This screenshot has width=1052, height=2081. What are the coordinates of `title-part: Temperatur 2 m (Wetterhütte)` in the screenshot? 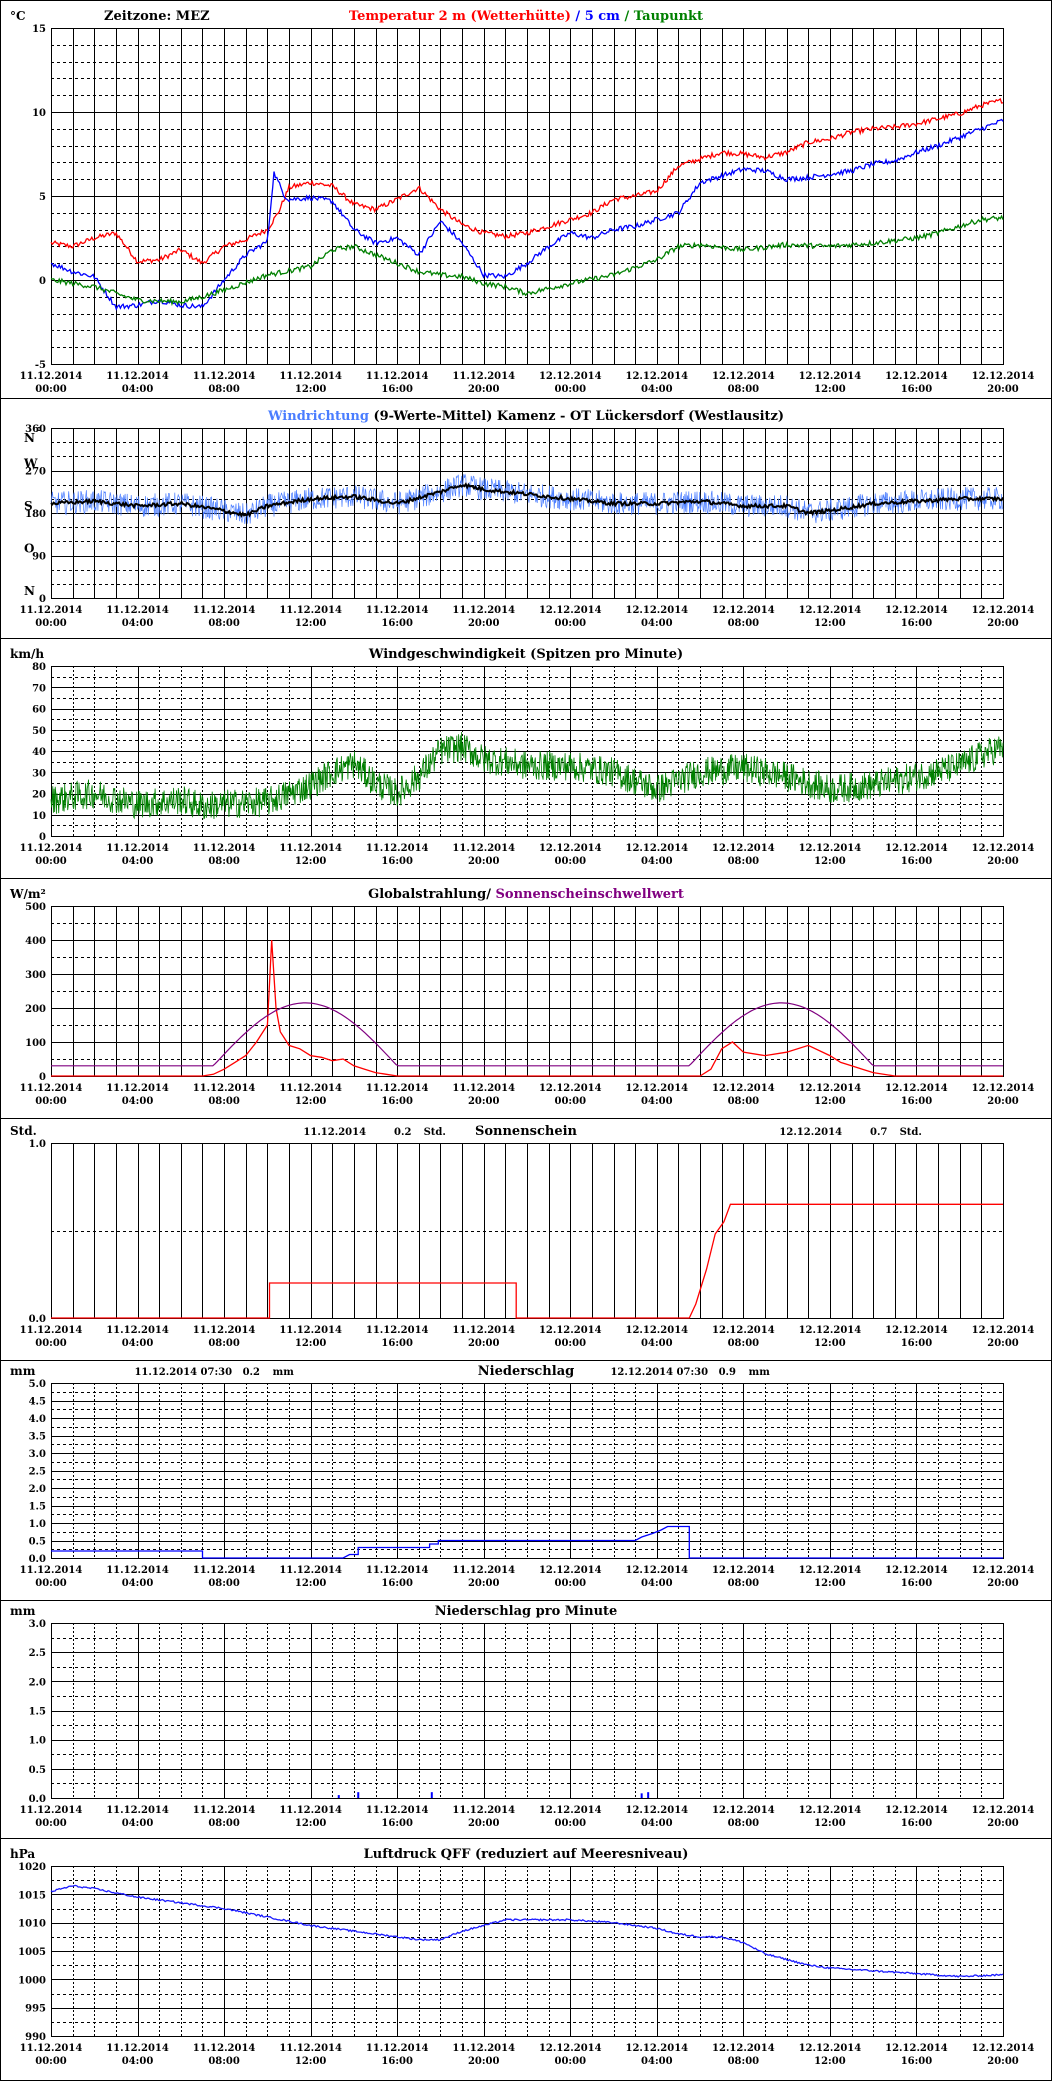 It's located at (460, 16).